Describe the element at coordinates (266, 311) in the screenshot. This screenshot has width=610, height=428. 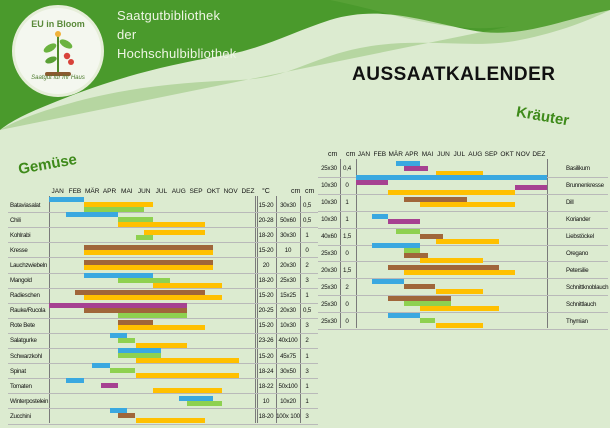
I see `temperature-value: 20-25` at that location.